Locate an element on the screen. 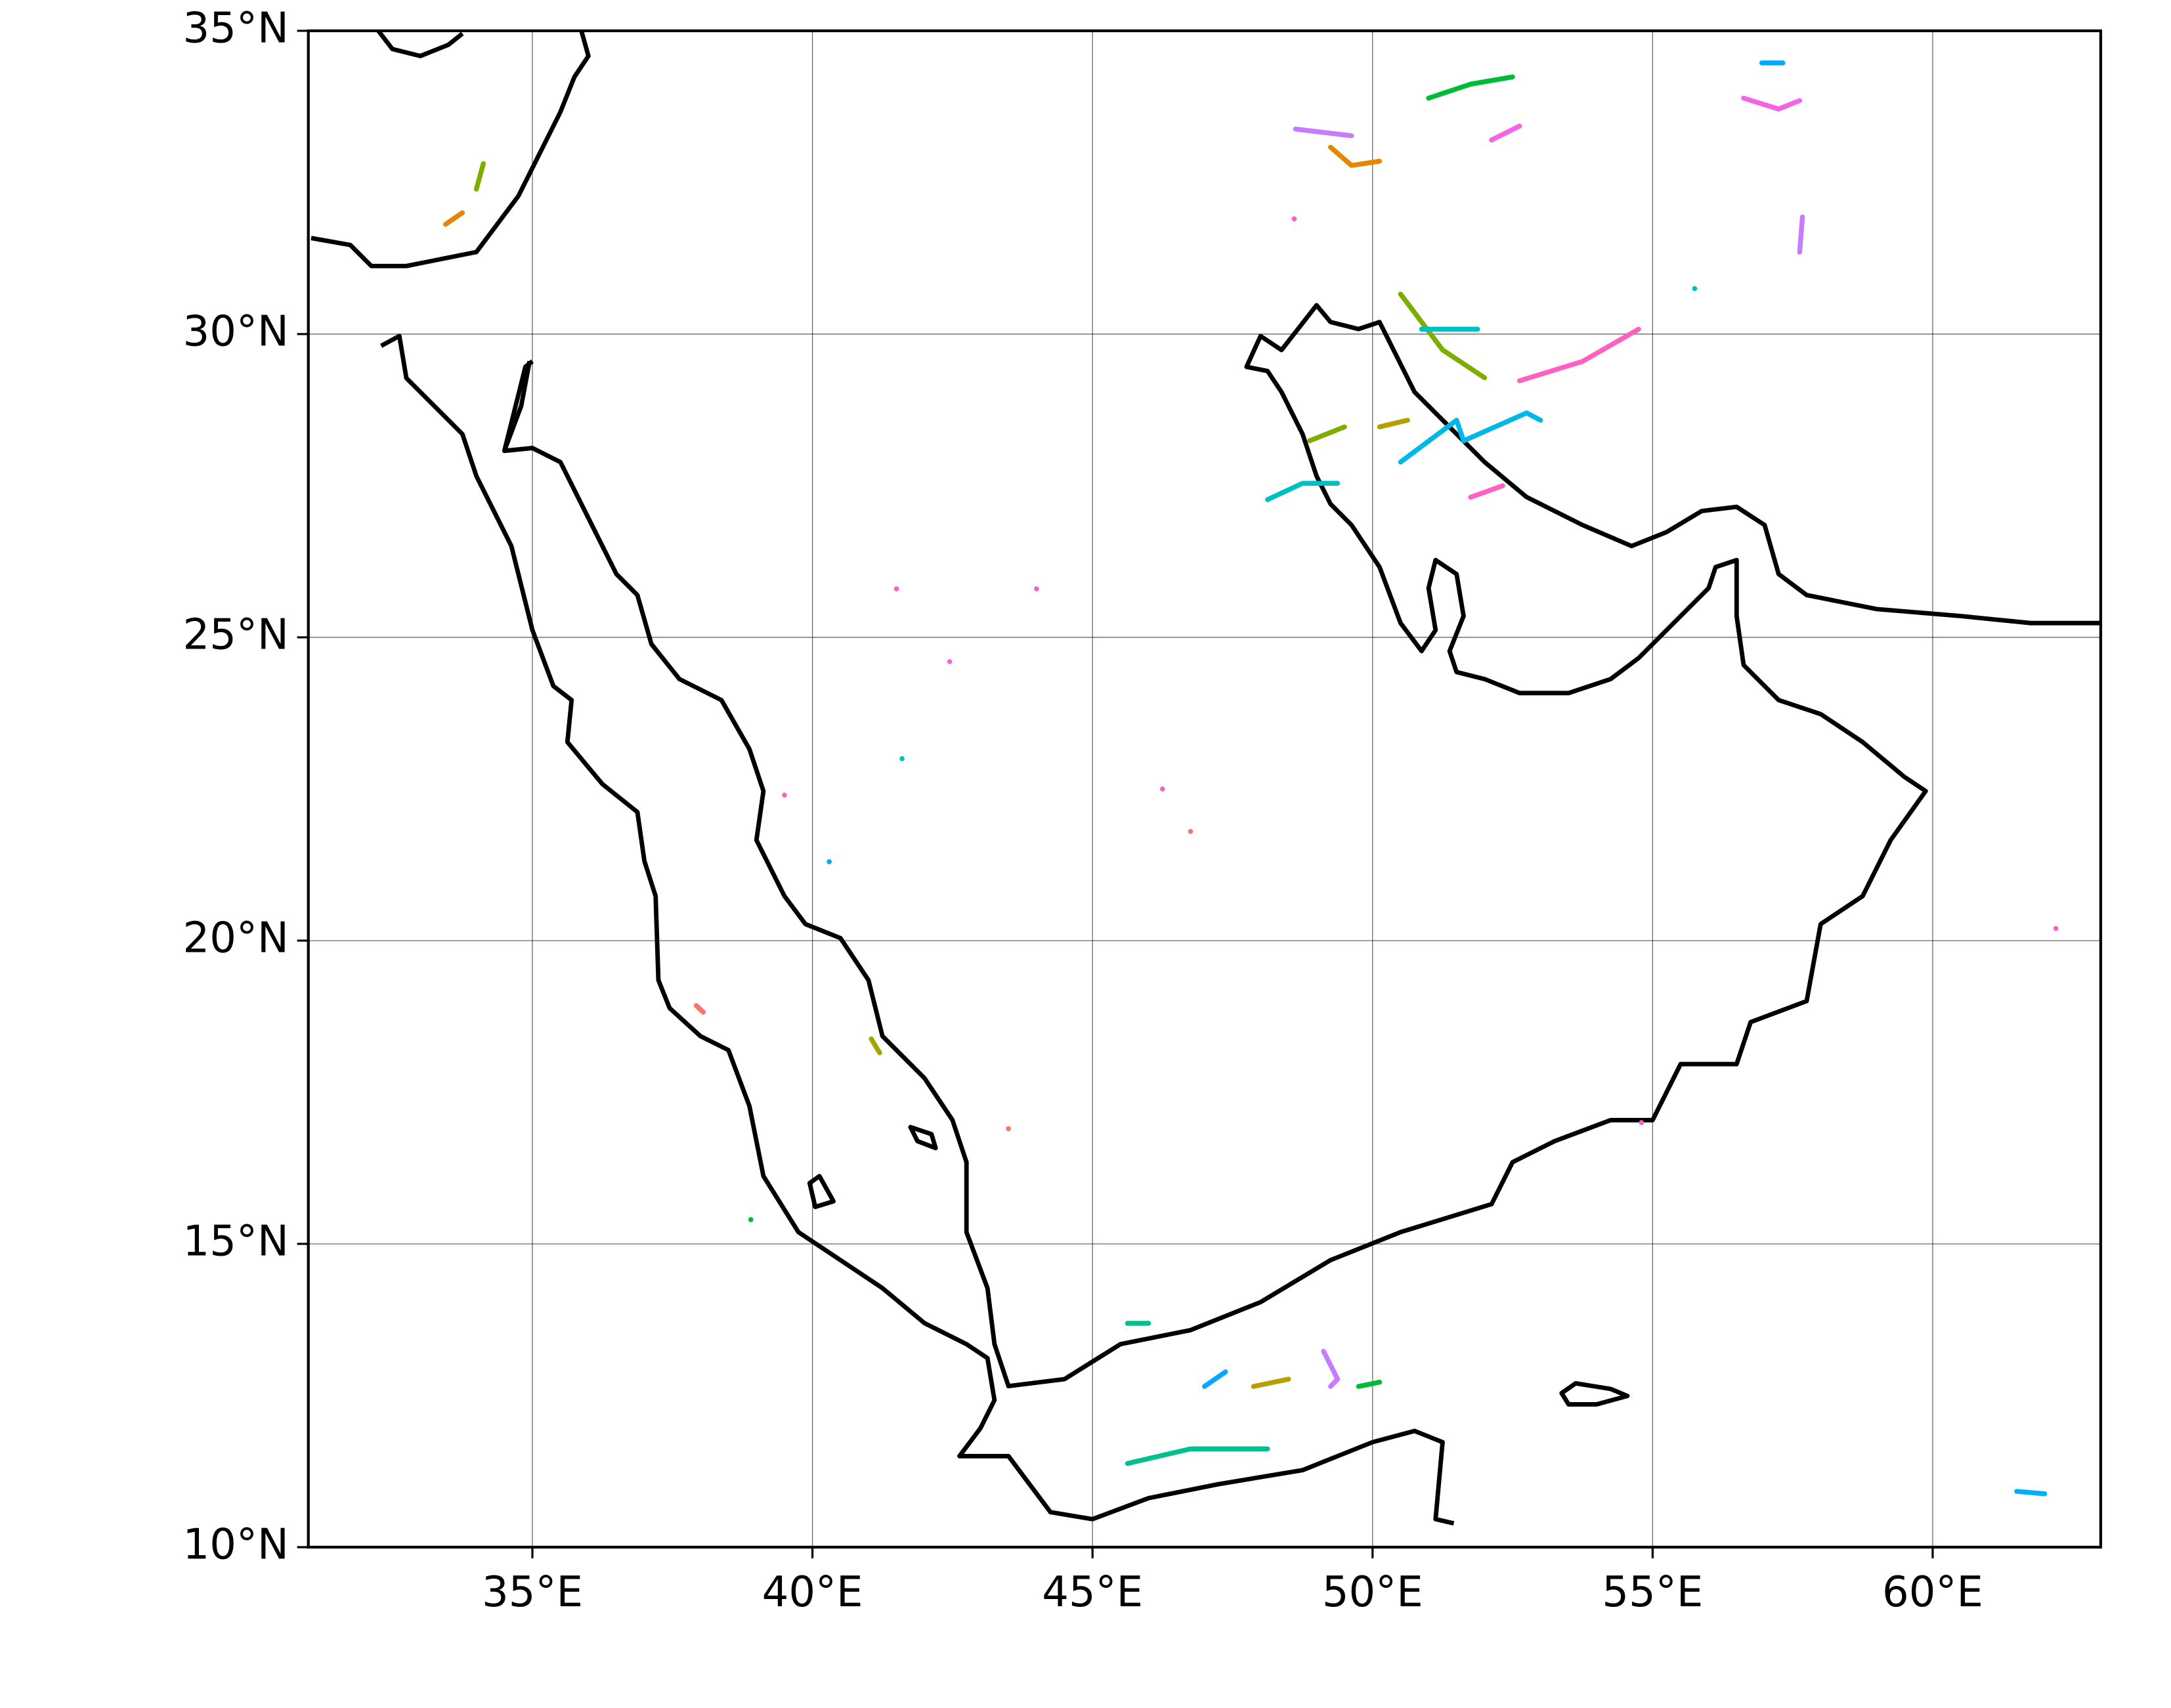 The width and height of the screenshot is (2171, 1708). y-tick-label: 35°N is located at coordinates (236, 29).